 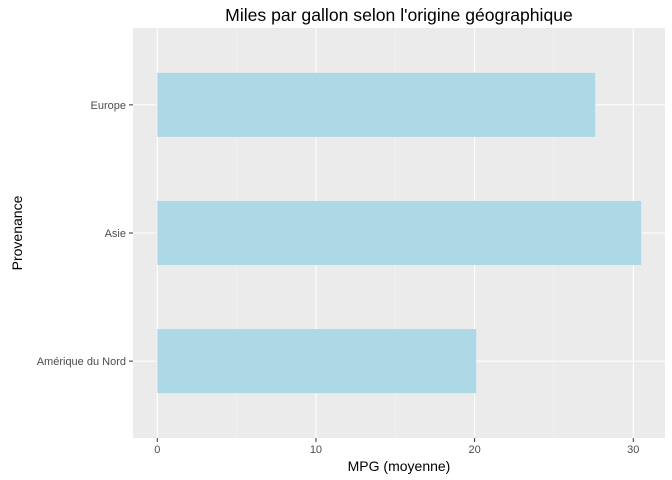 What do you see at coordinates (115, 234) in the screenshot?
I see `y-tick-label: Asie` at bounding box center [115, 234].